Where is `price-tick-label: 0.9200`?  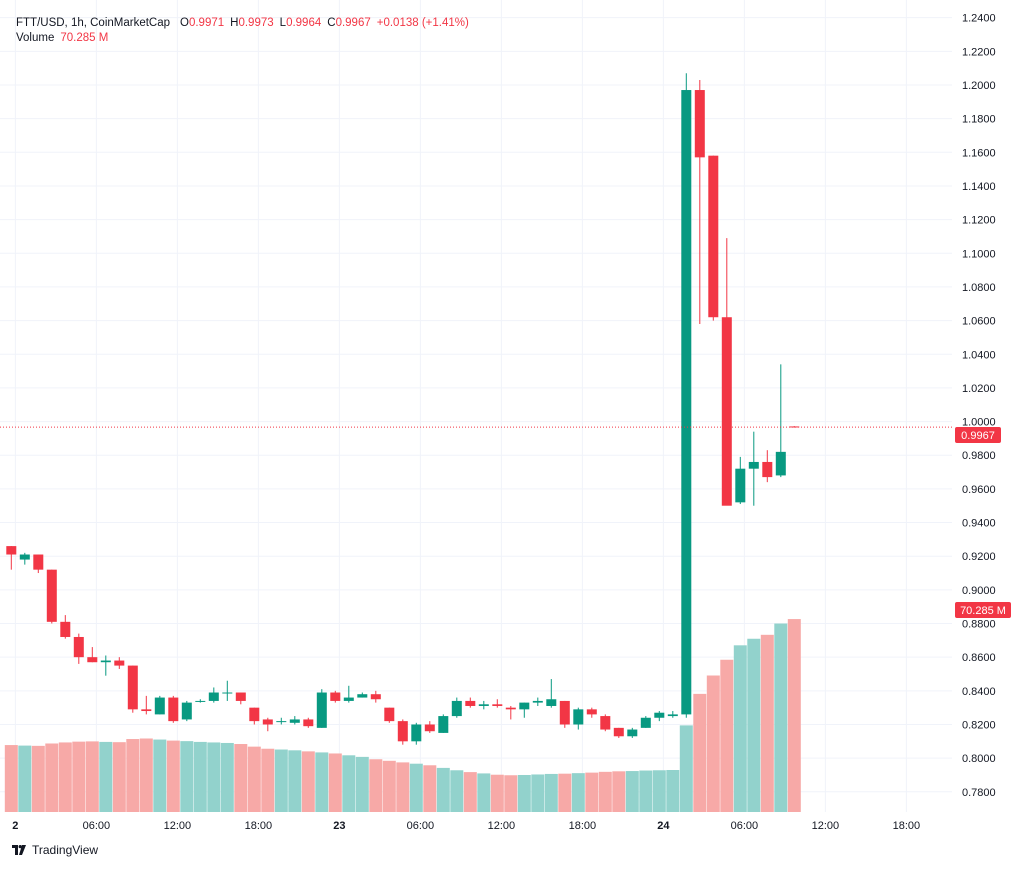 price-tick-label: 0.9200 is located at coordinates (979, 557).